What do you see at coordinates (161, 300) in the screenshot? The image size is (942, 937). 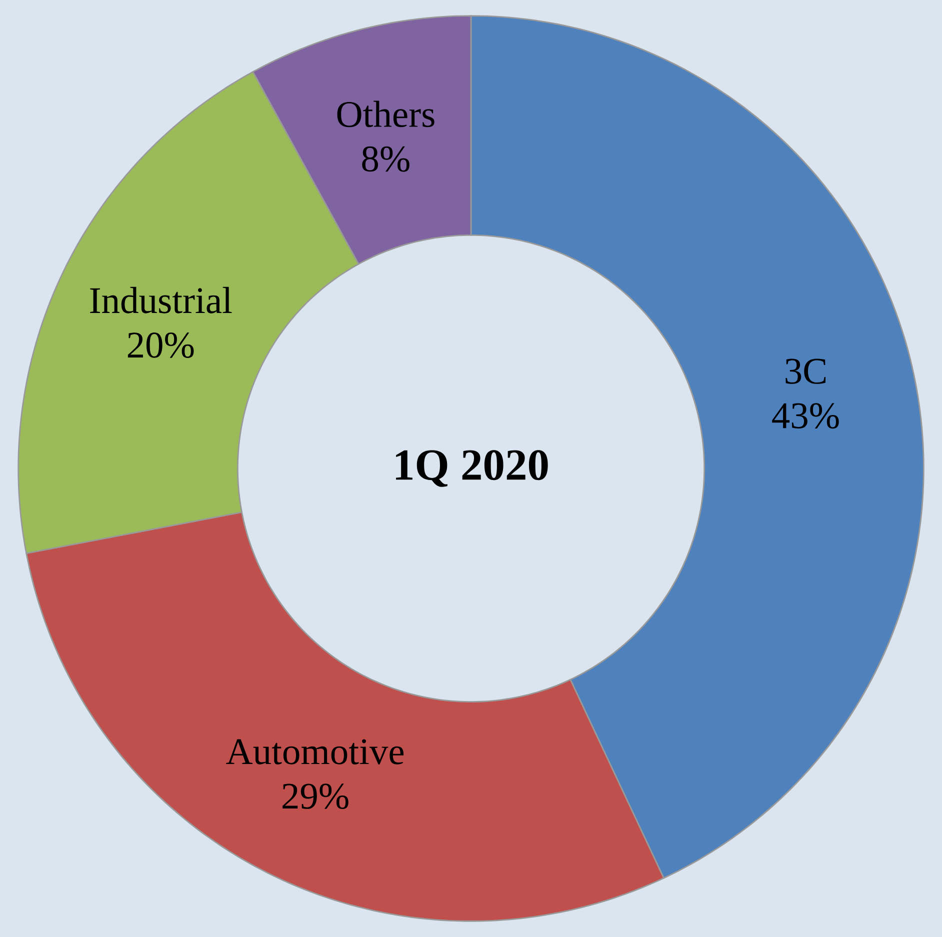 I see `slice-label: Industrial` at bounding box center [161, 300].